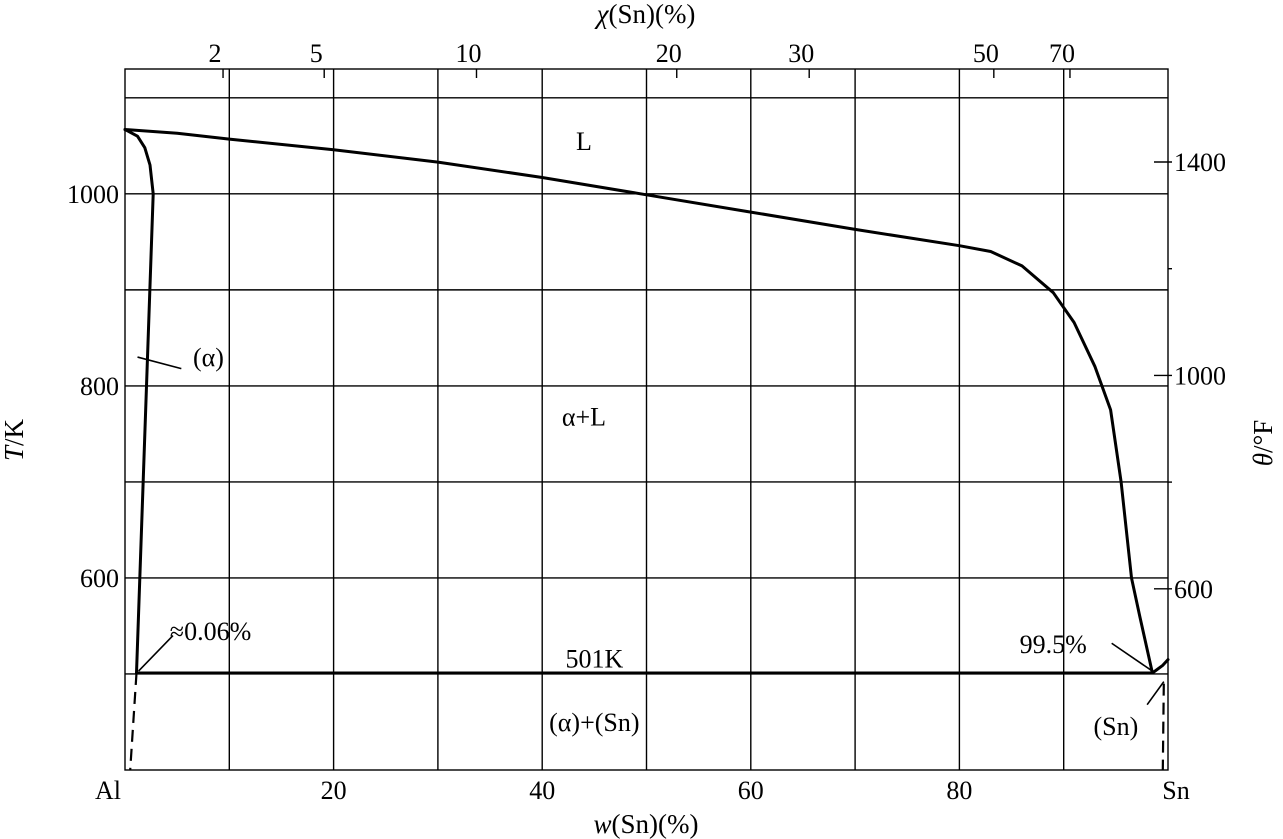  What do you see at coordinates (584, 141) in the screenshot?
I see `region-label: L` at bounding box center [584, 141].